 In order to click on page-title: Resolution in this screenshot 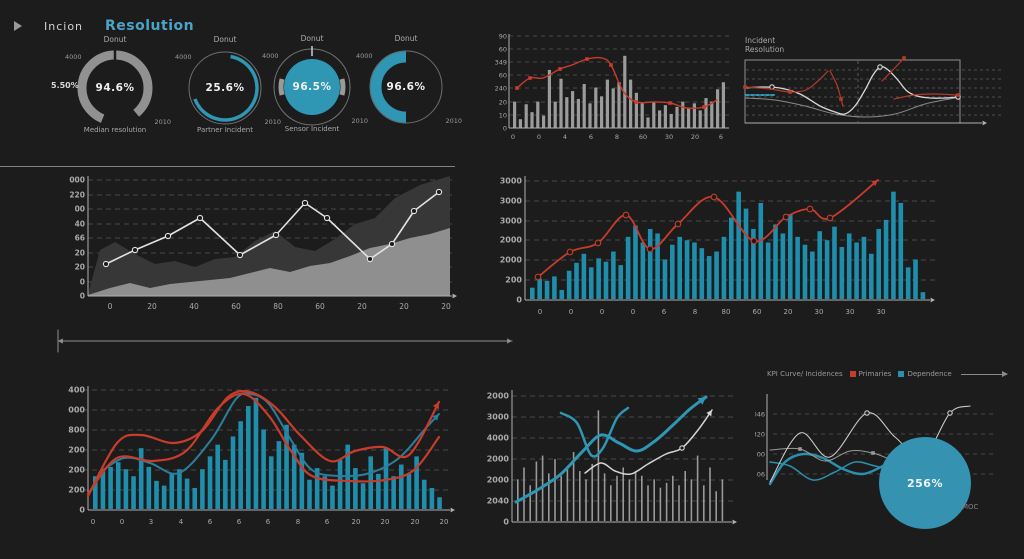, I will do `click(150, 26)`.